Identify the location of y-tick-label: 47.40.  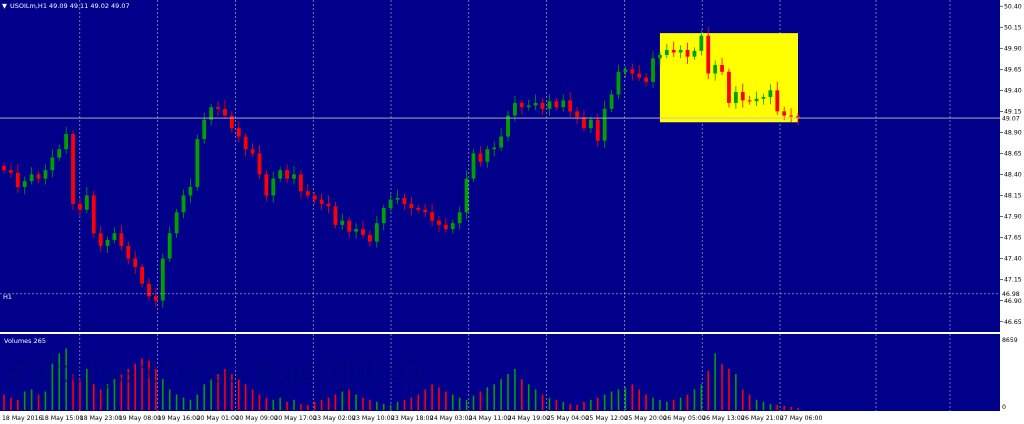
(1013, 259).